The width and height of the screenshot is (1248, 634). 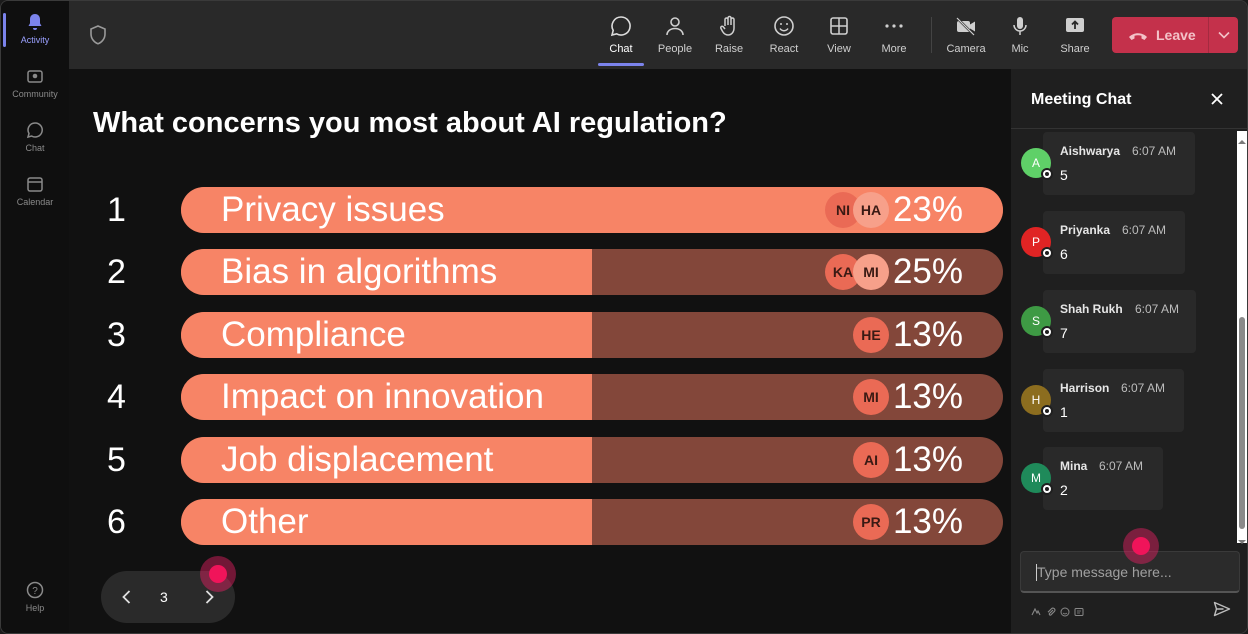 I want to click on camera-button: Camera, so click(x=966, y=36).